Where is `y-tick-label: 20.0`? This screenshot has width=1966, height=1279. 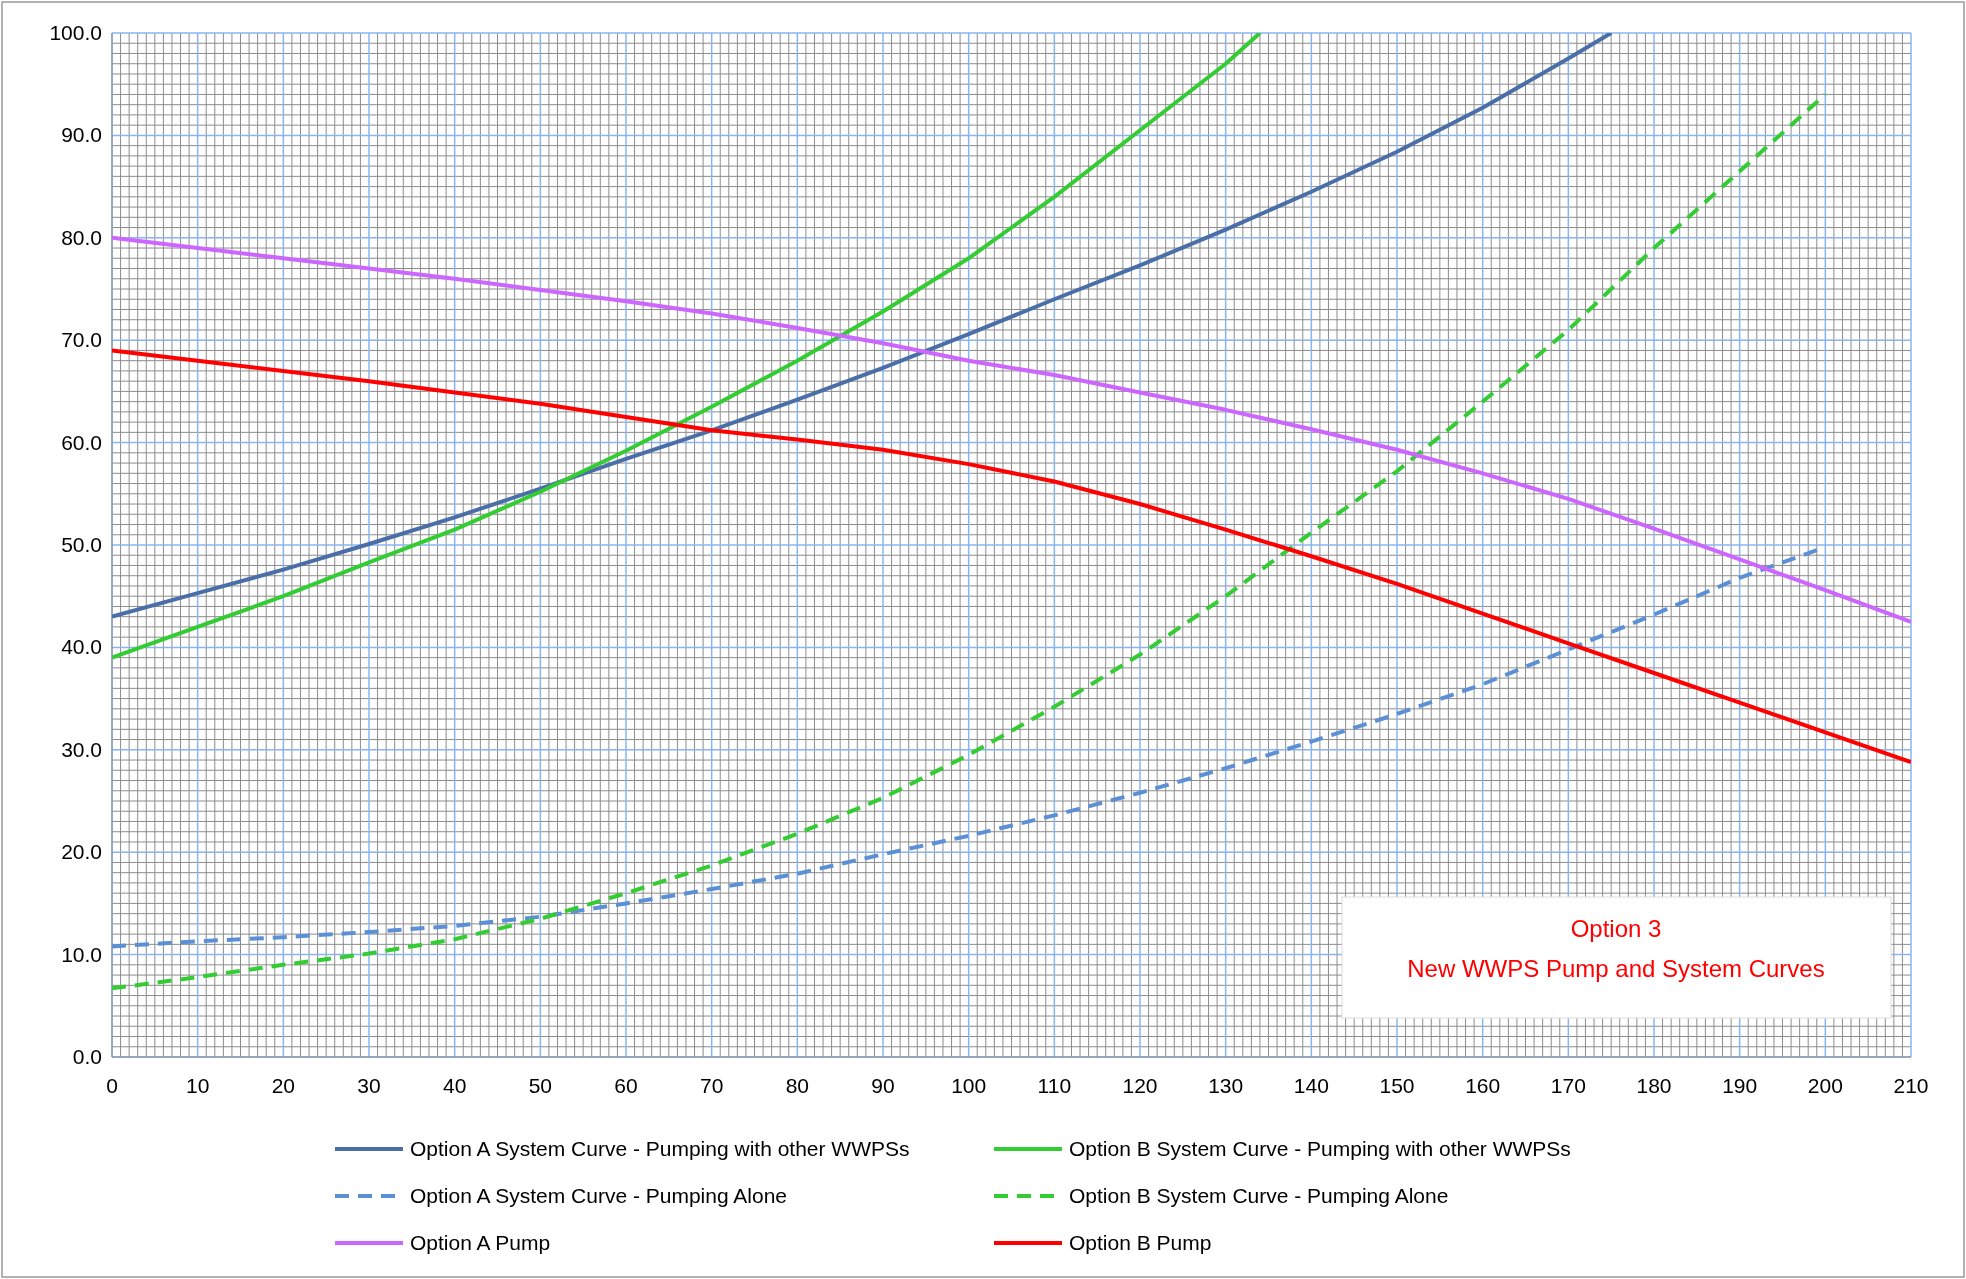
y-tick-label: 20.0 is located at coordinates (81, 852).